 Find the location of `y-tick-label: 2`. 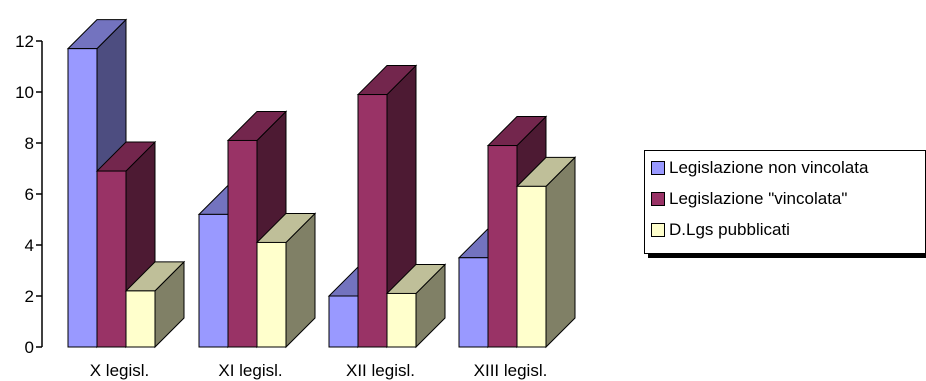

y-tick-label: 2 is located at coordinates (29, 296).